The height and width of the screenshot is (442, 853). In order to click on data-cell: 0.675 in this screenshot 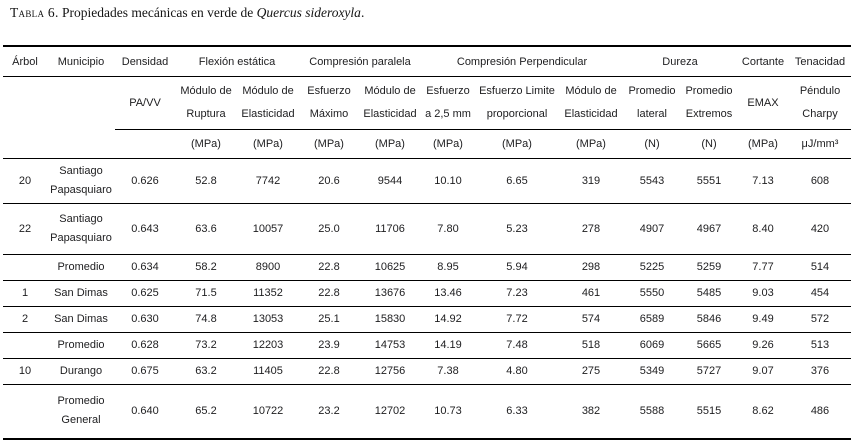, I will do `click(145, 371)`.